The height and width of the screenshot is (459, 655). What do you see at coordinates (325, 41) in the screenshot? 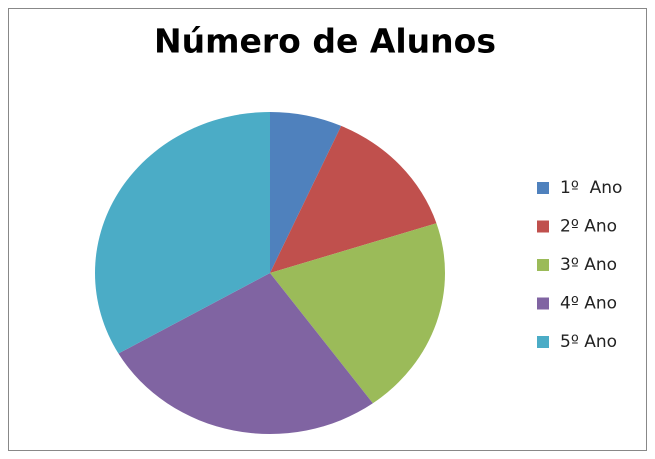
I see `chart-title: Número de Alunos` at bounding box center [325, 41].